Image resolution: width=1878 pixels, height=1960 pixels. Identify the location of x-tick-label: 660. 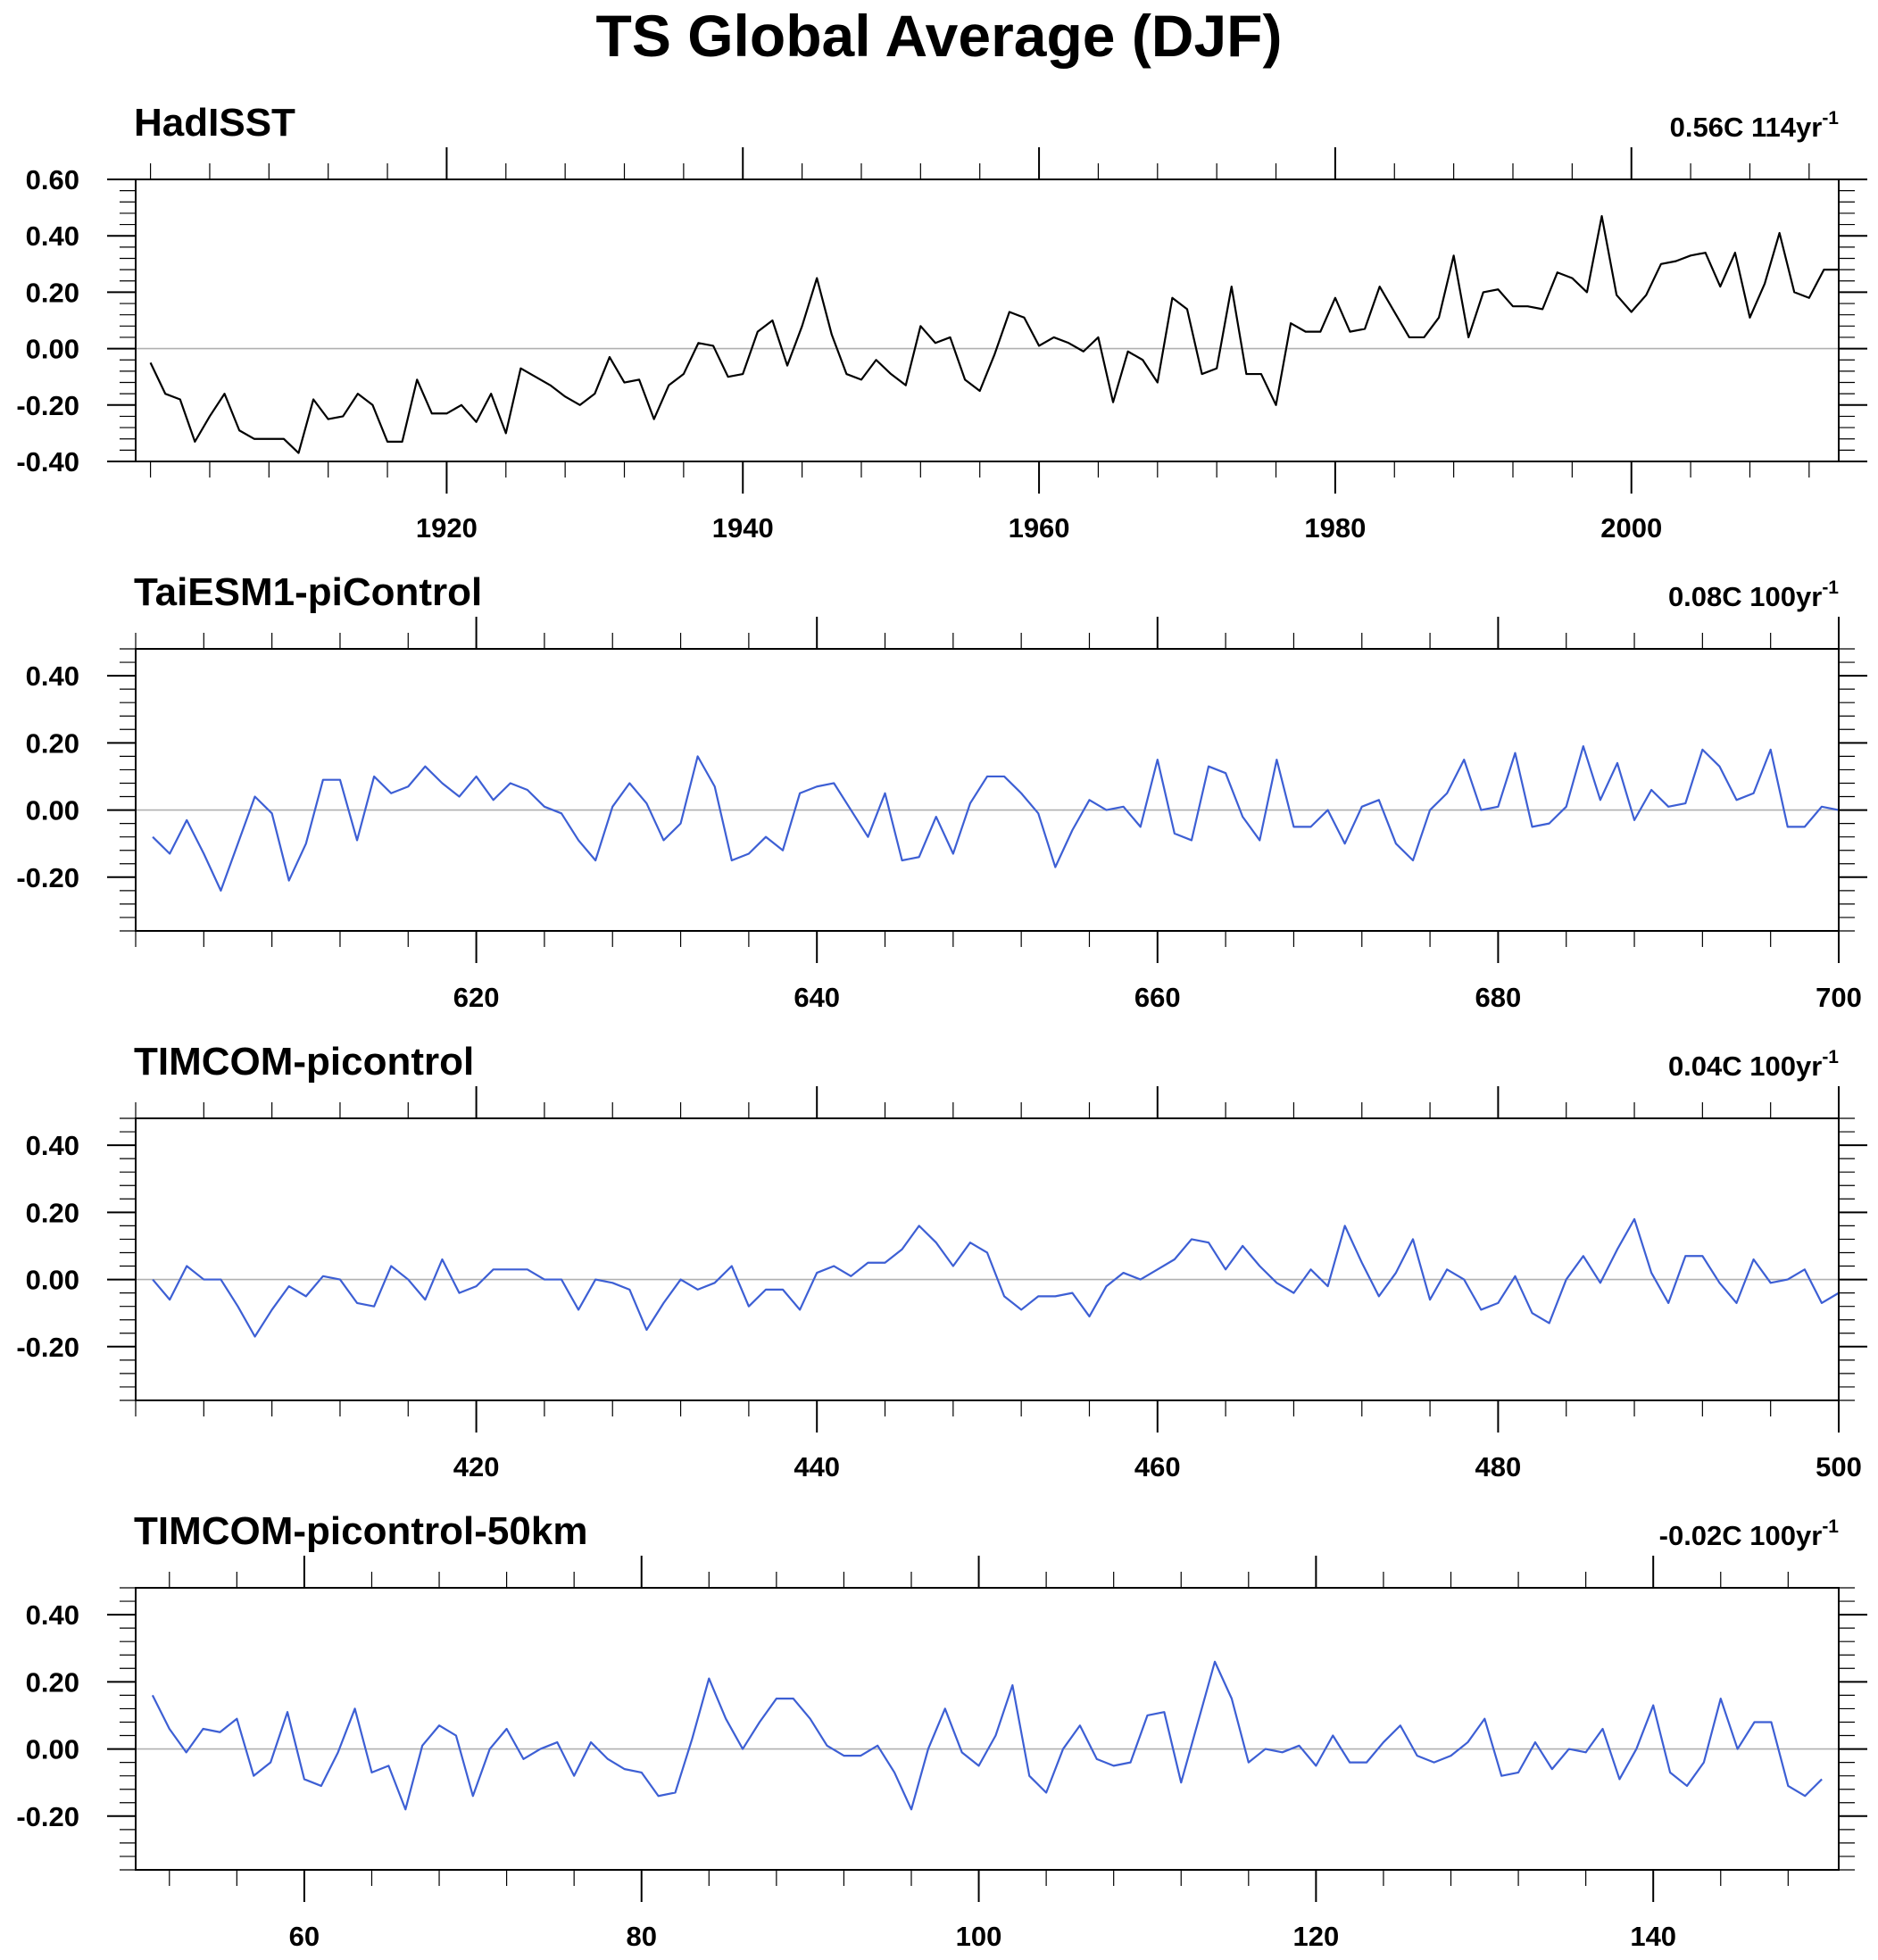
(1157, 997).